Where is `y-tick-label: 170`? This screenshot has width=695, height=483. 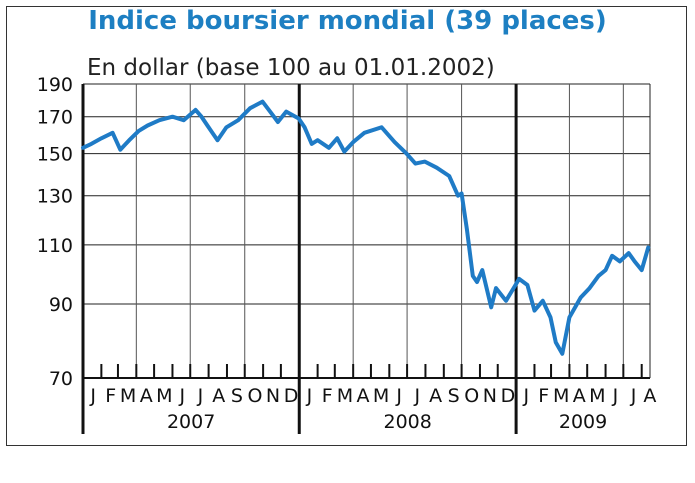
y-tick-label: 170 is located at coordinates (55, 118).